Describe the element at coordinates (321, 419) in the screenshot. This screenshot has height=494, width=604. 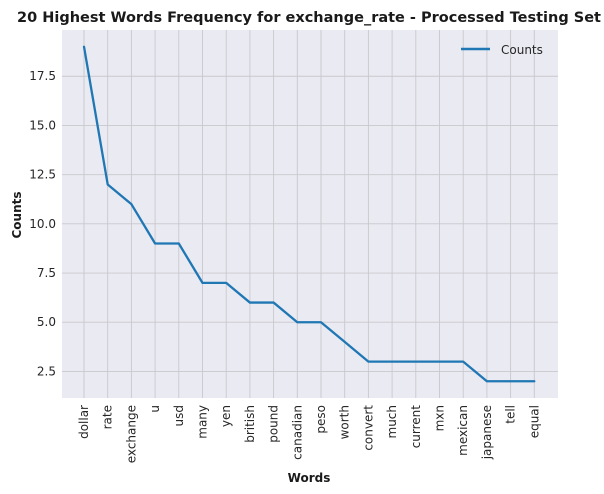
I see `x-tick-label: peso` at that location.